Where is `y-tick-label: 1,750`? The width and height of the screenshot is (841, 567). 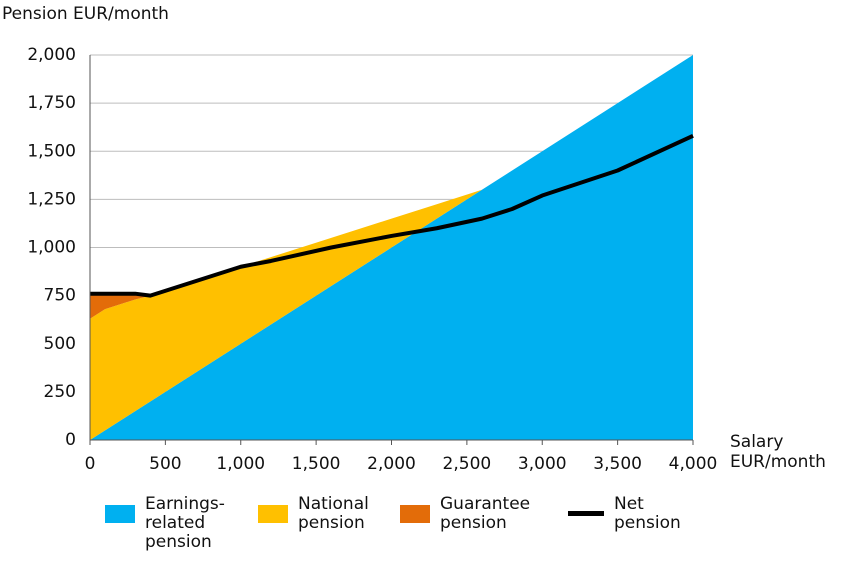 y-tick-label: 1,750 is located at coordinates (51, 103).